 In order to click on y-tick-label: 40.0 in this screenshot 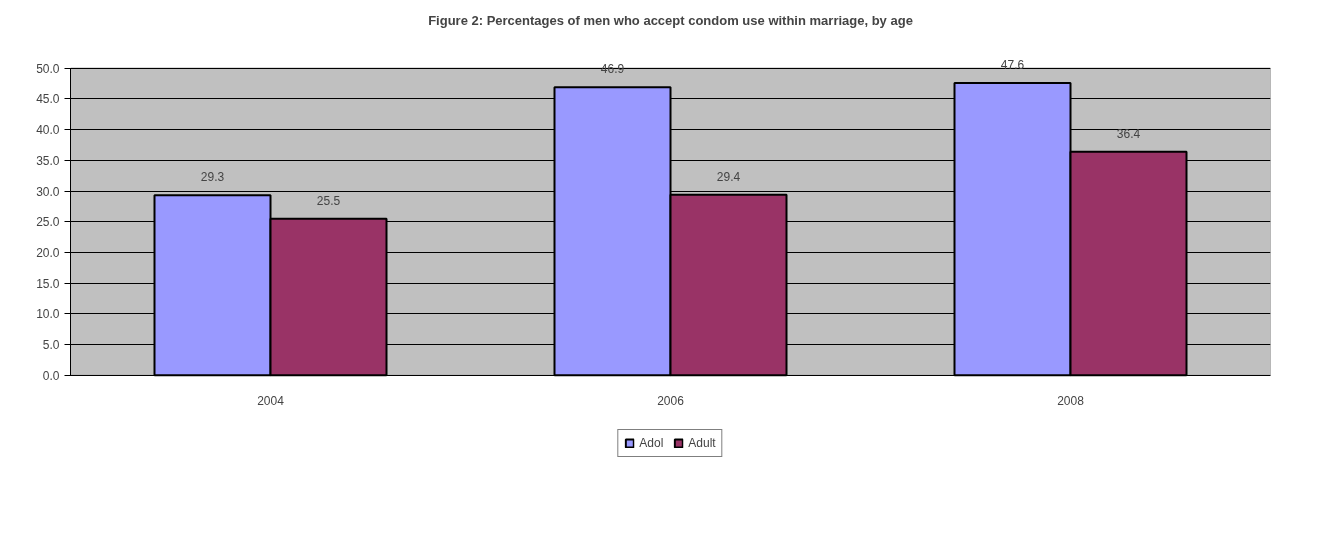, I will do `click(48, 130)`.